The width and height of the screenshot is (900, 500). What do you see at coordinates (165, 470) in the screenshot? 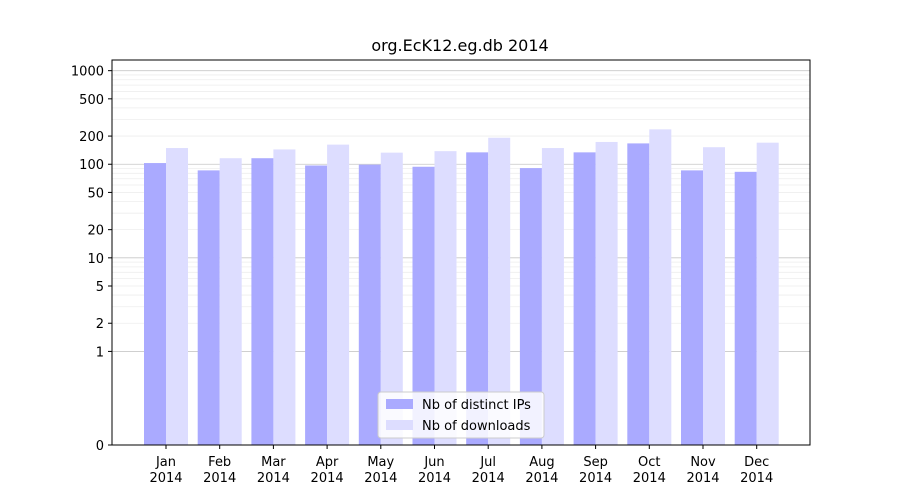
I see `x-tick-label: Jan 2014` at bounding box center [165, 470].